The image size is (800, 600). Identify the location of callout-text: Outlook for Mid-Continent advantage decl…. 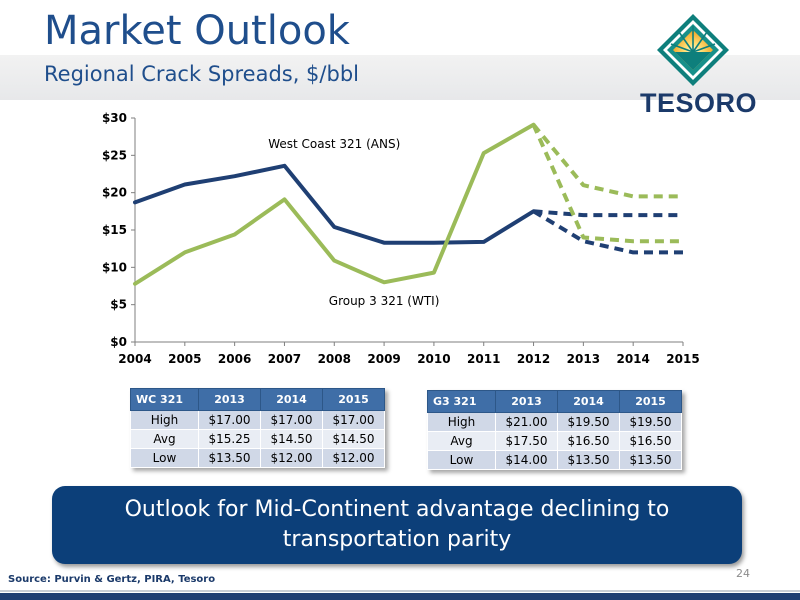
(397, 524).